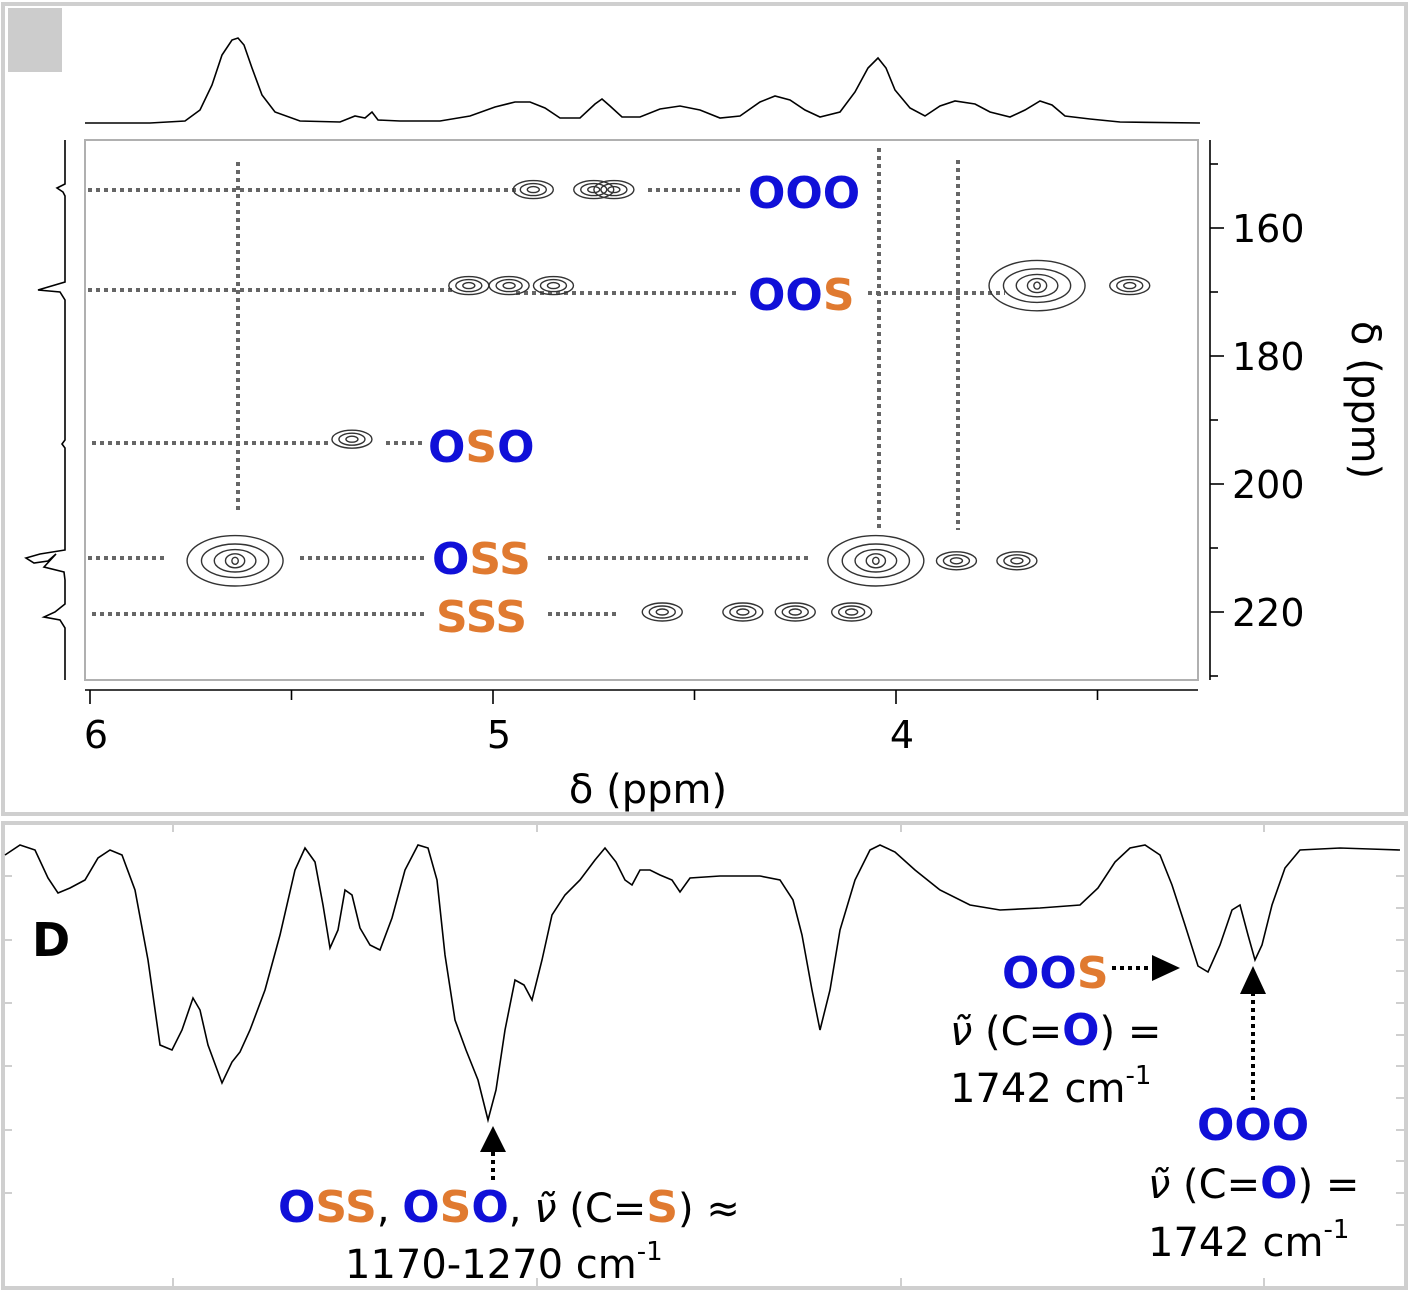 The height and width of the screenshot is (1292, 1411). What do you see at coordinates (804, 193) in the screenshot?
I see `label-ooo: OOO` at bounding box center [804, 193].